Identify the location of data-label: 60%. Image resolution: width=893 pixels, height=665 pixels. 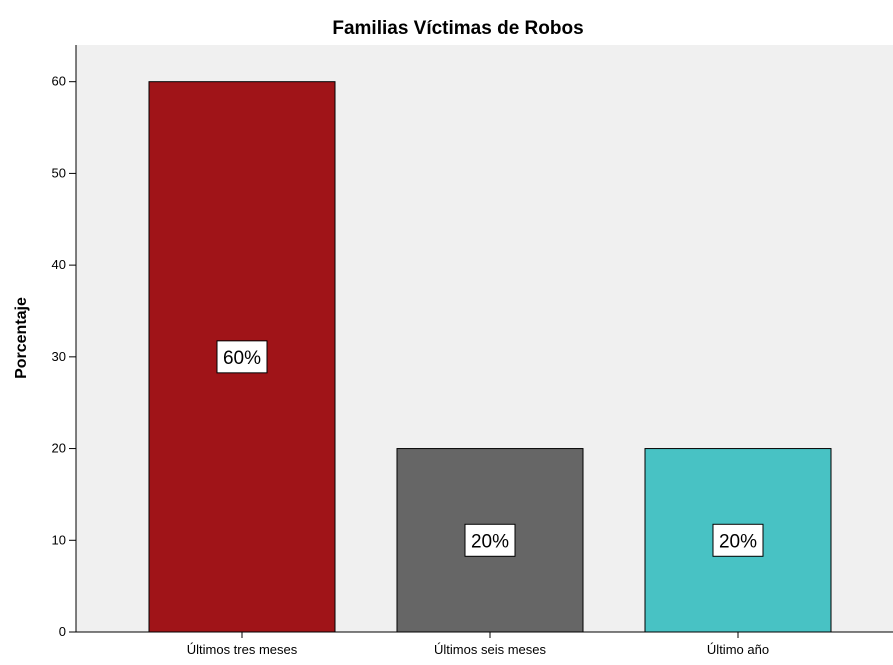
(242, 358).